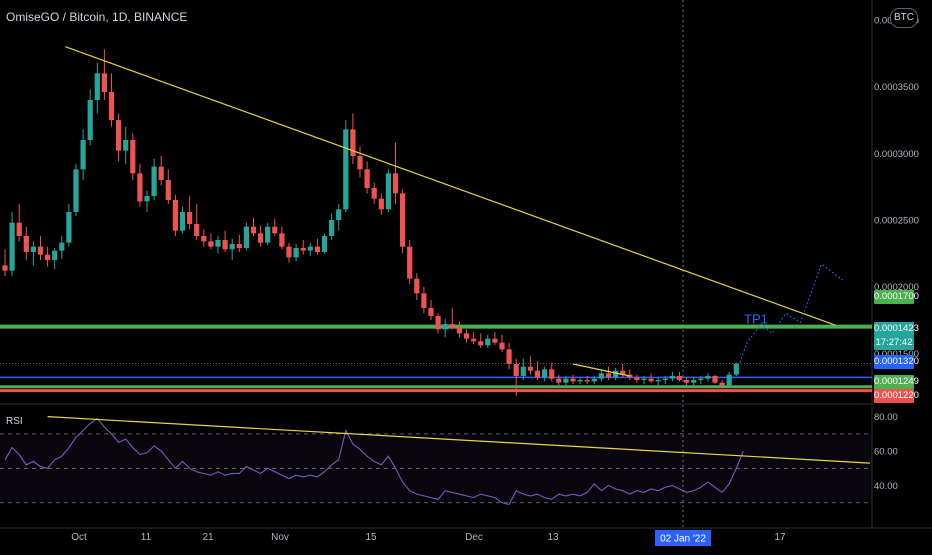 The image size is (932, 555). What do you see at coordinates (896, 154) in the screenshot?
I see `price-tick-label: 0.0003000` at bounding box center [896, 154].